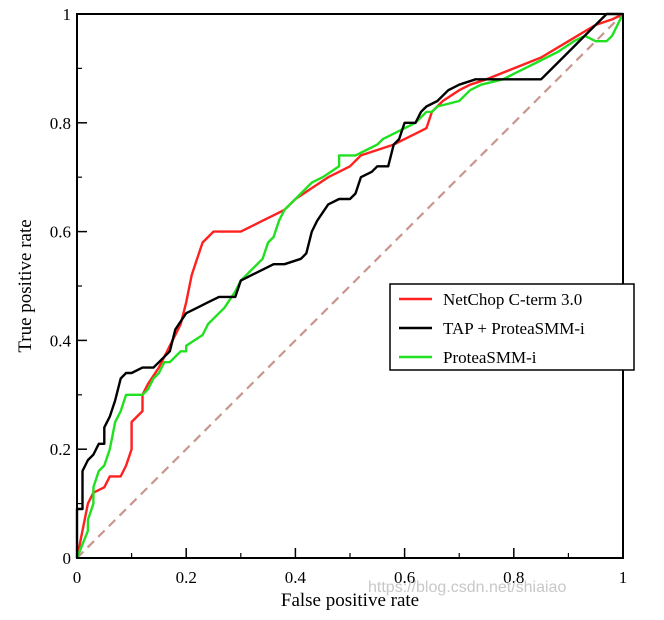  I want to click on y-tick-label: 0, so click(67, 558).